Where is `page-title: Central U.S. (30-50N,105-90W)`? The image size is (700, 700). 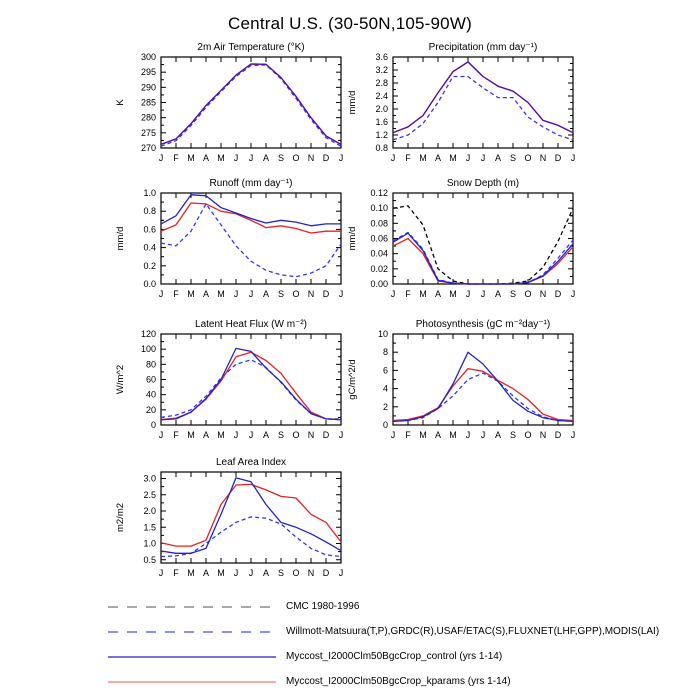
page-title: Central U.S. (30-50N,105-90W) is located at coordinates (350, 23).